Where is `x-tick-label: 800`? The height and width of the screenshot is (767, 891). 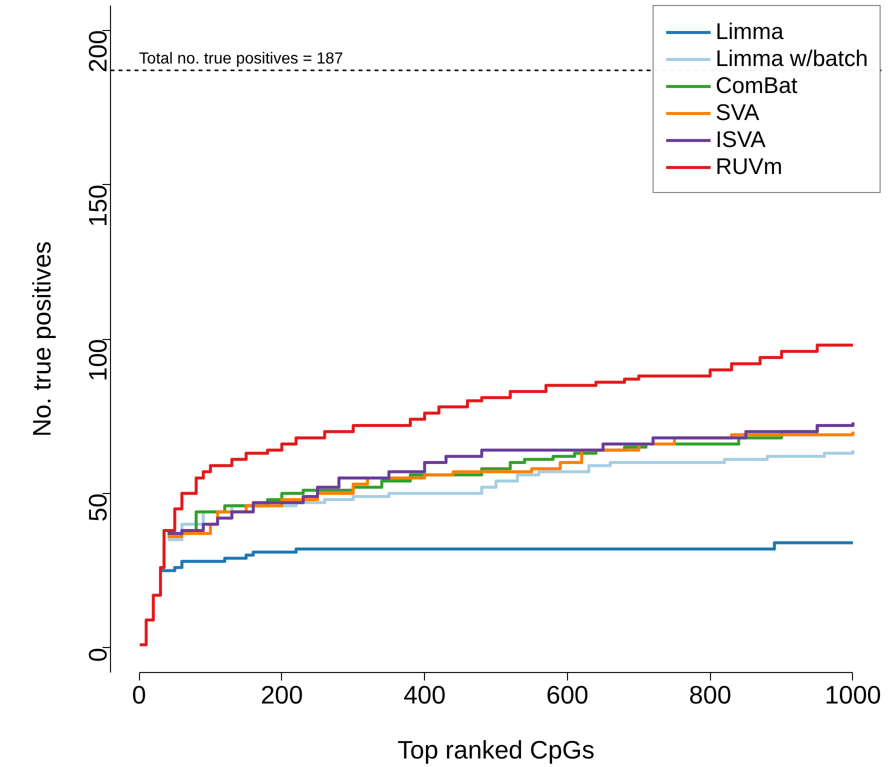
x-tick-label: 800 is located at coordinates (710, 696).